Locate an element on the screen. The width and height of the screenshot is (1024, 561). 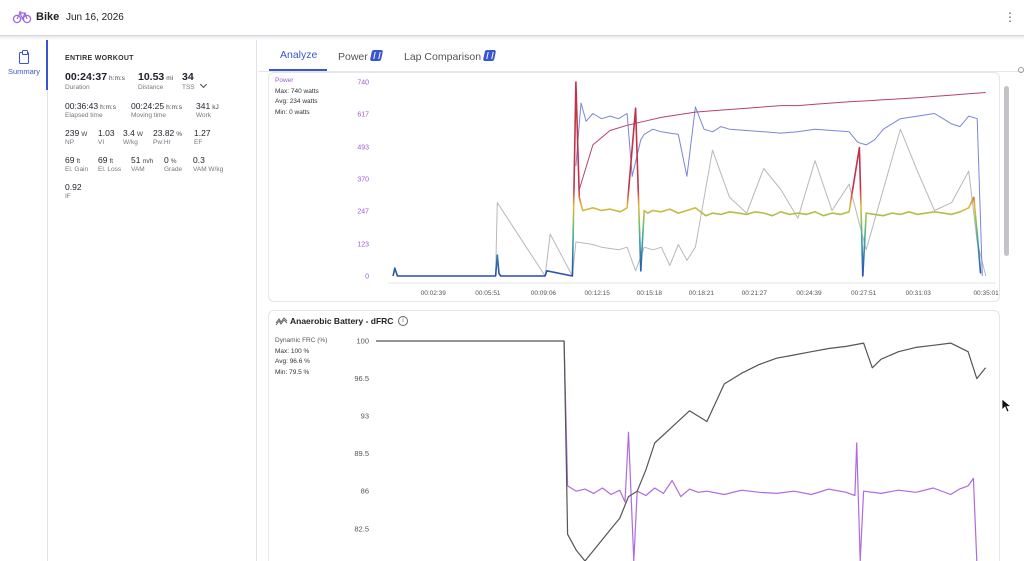
metric-if: 0.92 IF is located at coordinates (73, 191).